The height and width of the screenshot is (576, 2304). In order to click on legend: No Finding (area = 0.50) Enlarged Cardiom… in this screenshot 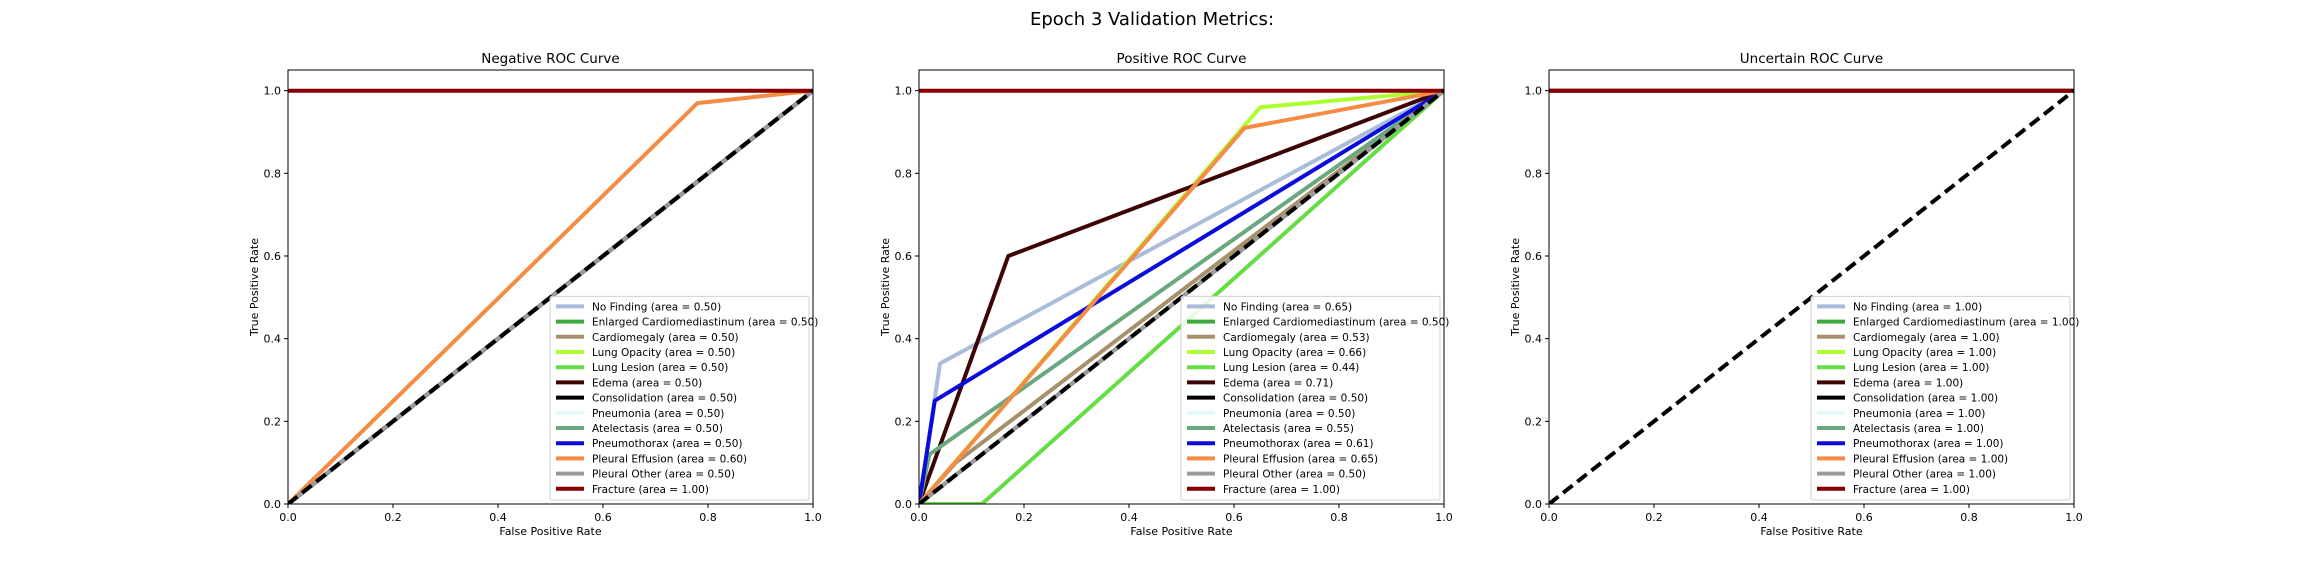, I will do `click(683, 398)`.